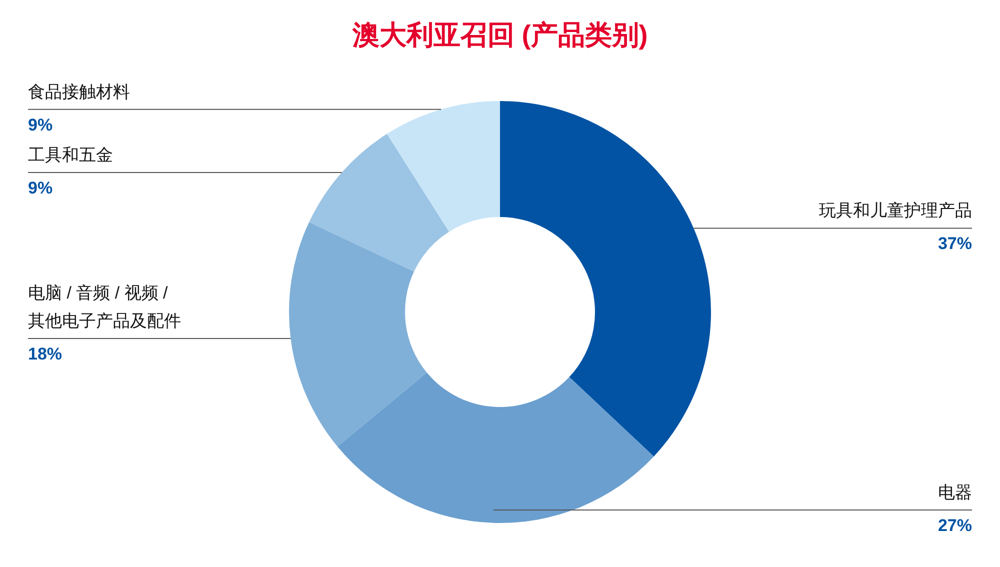 The width and height of the screenshot is (1000, 567). I want to click on chart-title: 澳大利亚召回 (产品类别), so click(499, 35).